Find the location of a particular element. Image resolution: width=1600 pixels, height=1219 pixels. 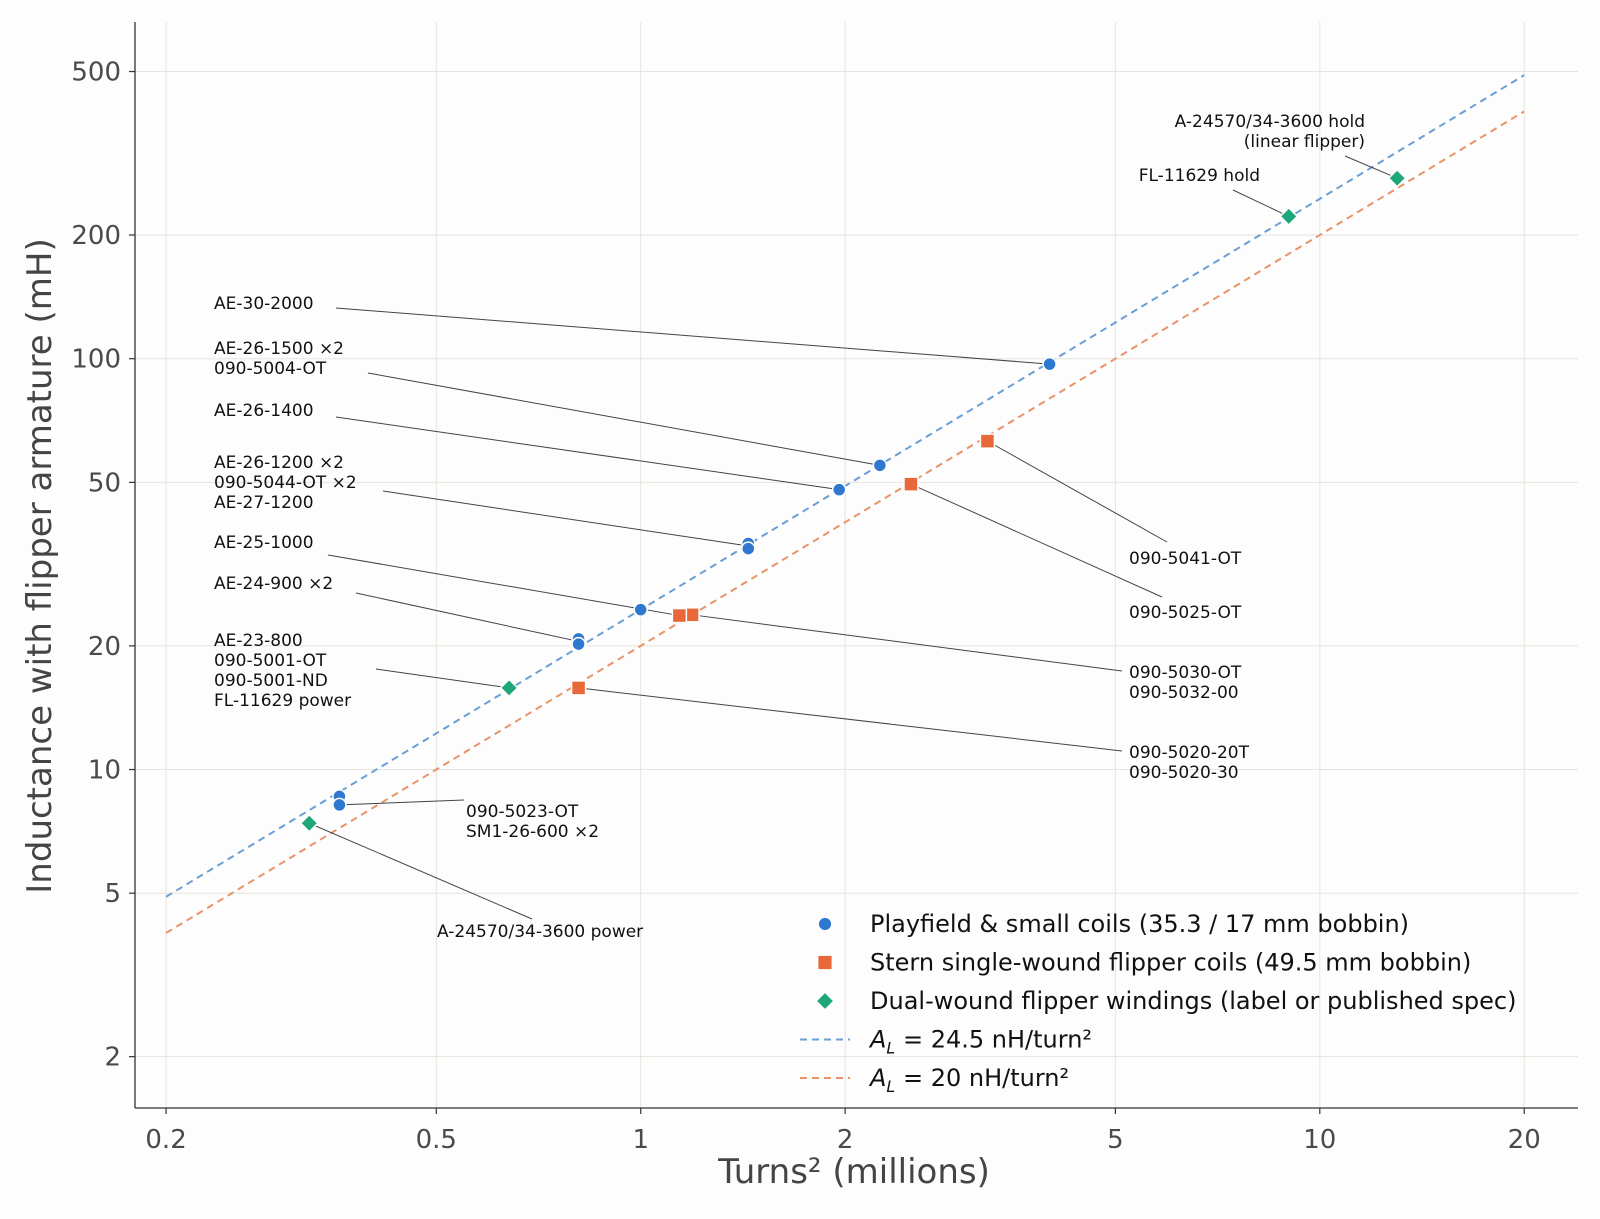

y-tick-label: 500 is located at coordinates (96, 73).